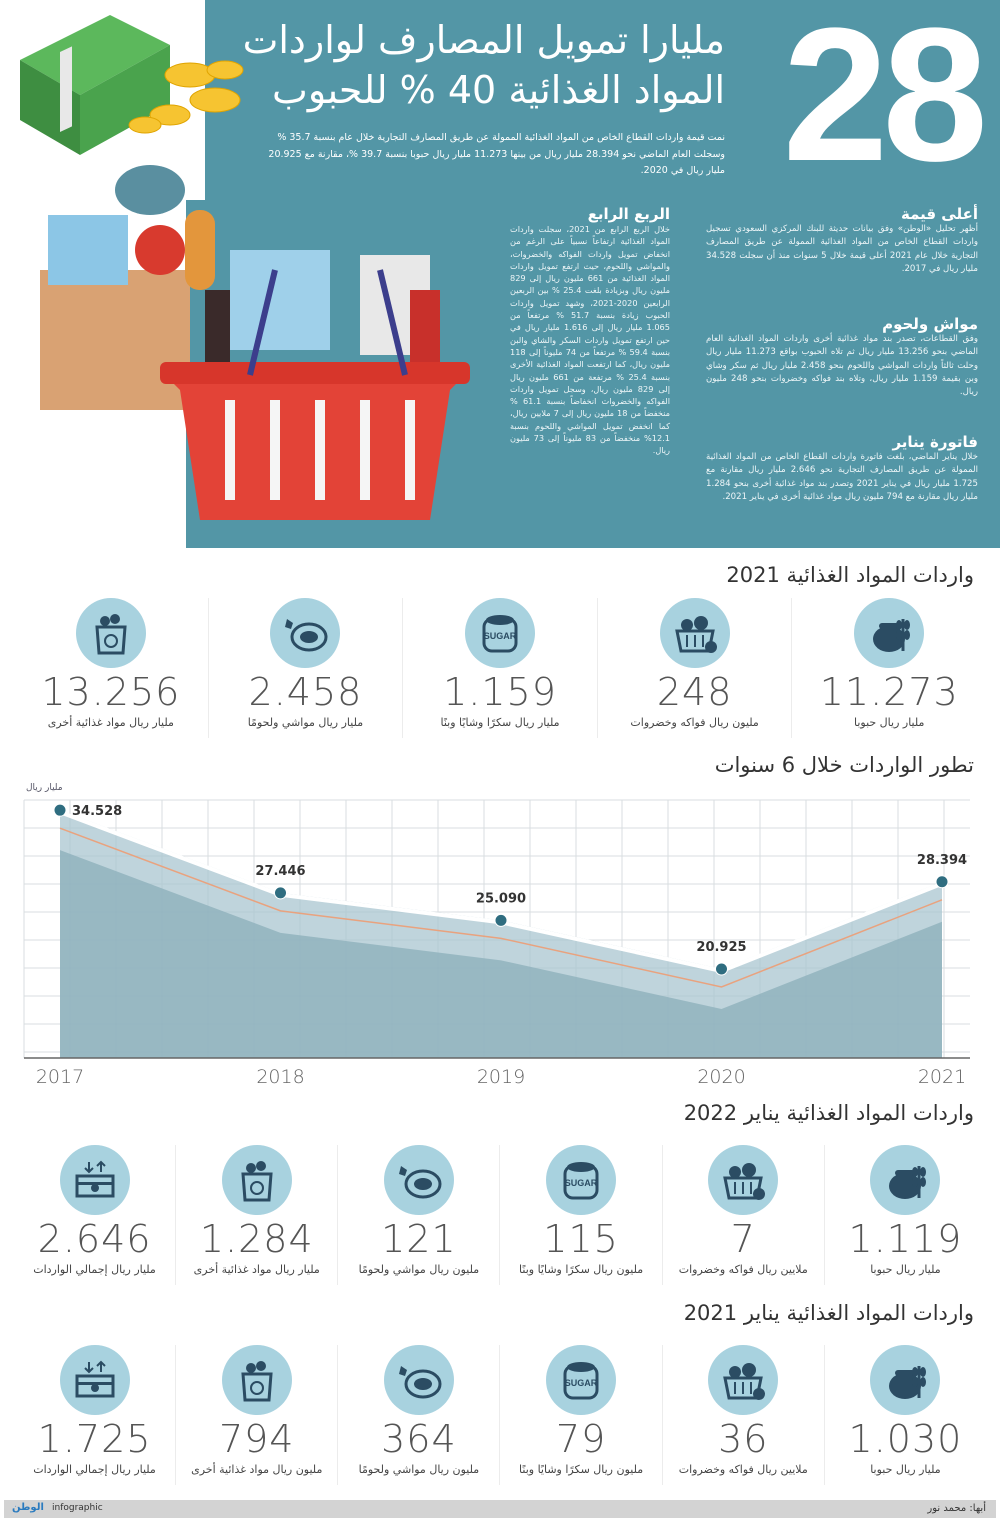 This screenshot has width=1000, height=1522. What do you see at coordinates (743, 1239) in the screenshot?
I see `stat-value: 7` at bounding box center [743, 1239].